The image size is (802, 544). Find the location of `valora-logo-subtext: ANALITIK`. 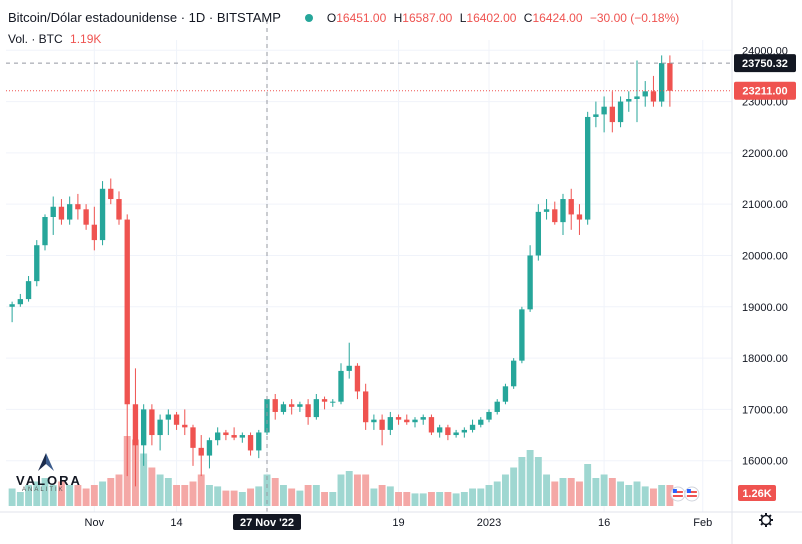

valora-logo-subtext: ANALITIK is located at coordinates (43, 490).